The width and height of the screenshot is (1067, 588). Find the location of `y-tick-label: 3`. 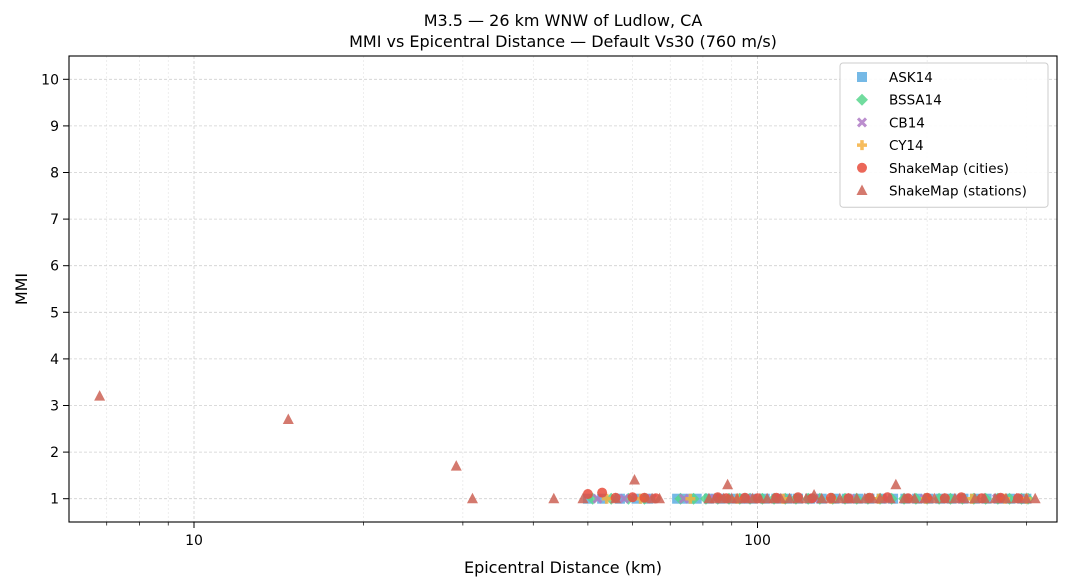

y-tick-label: 3 is located at coordinates (54, 407).